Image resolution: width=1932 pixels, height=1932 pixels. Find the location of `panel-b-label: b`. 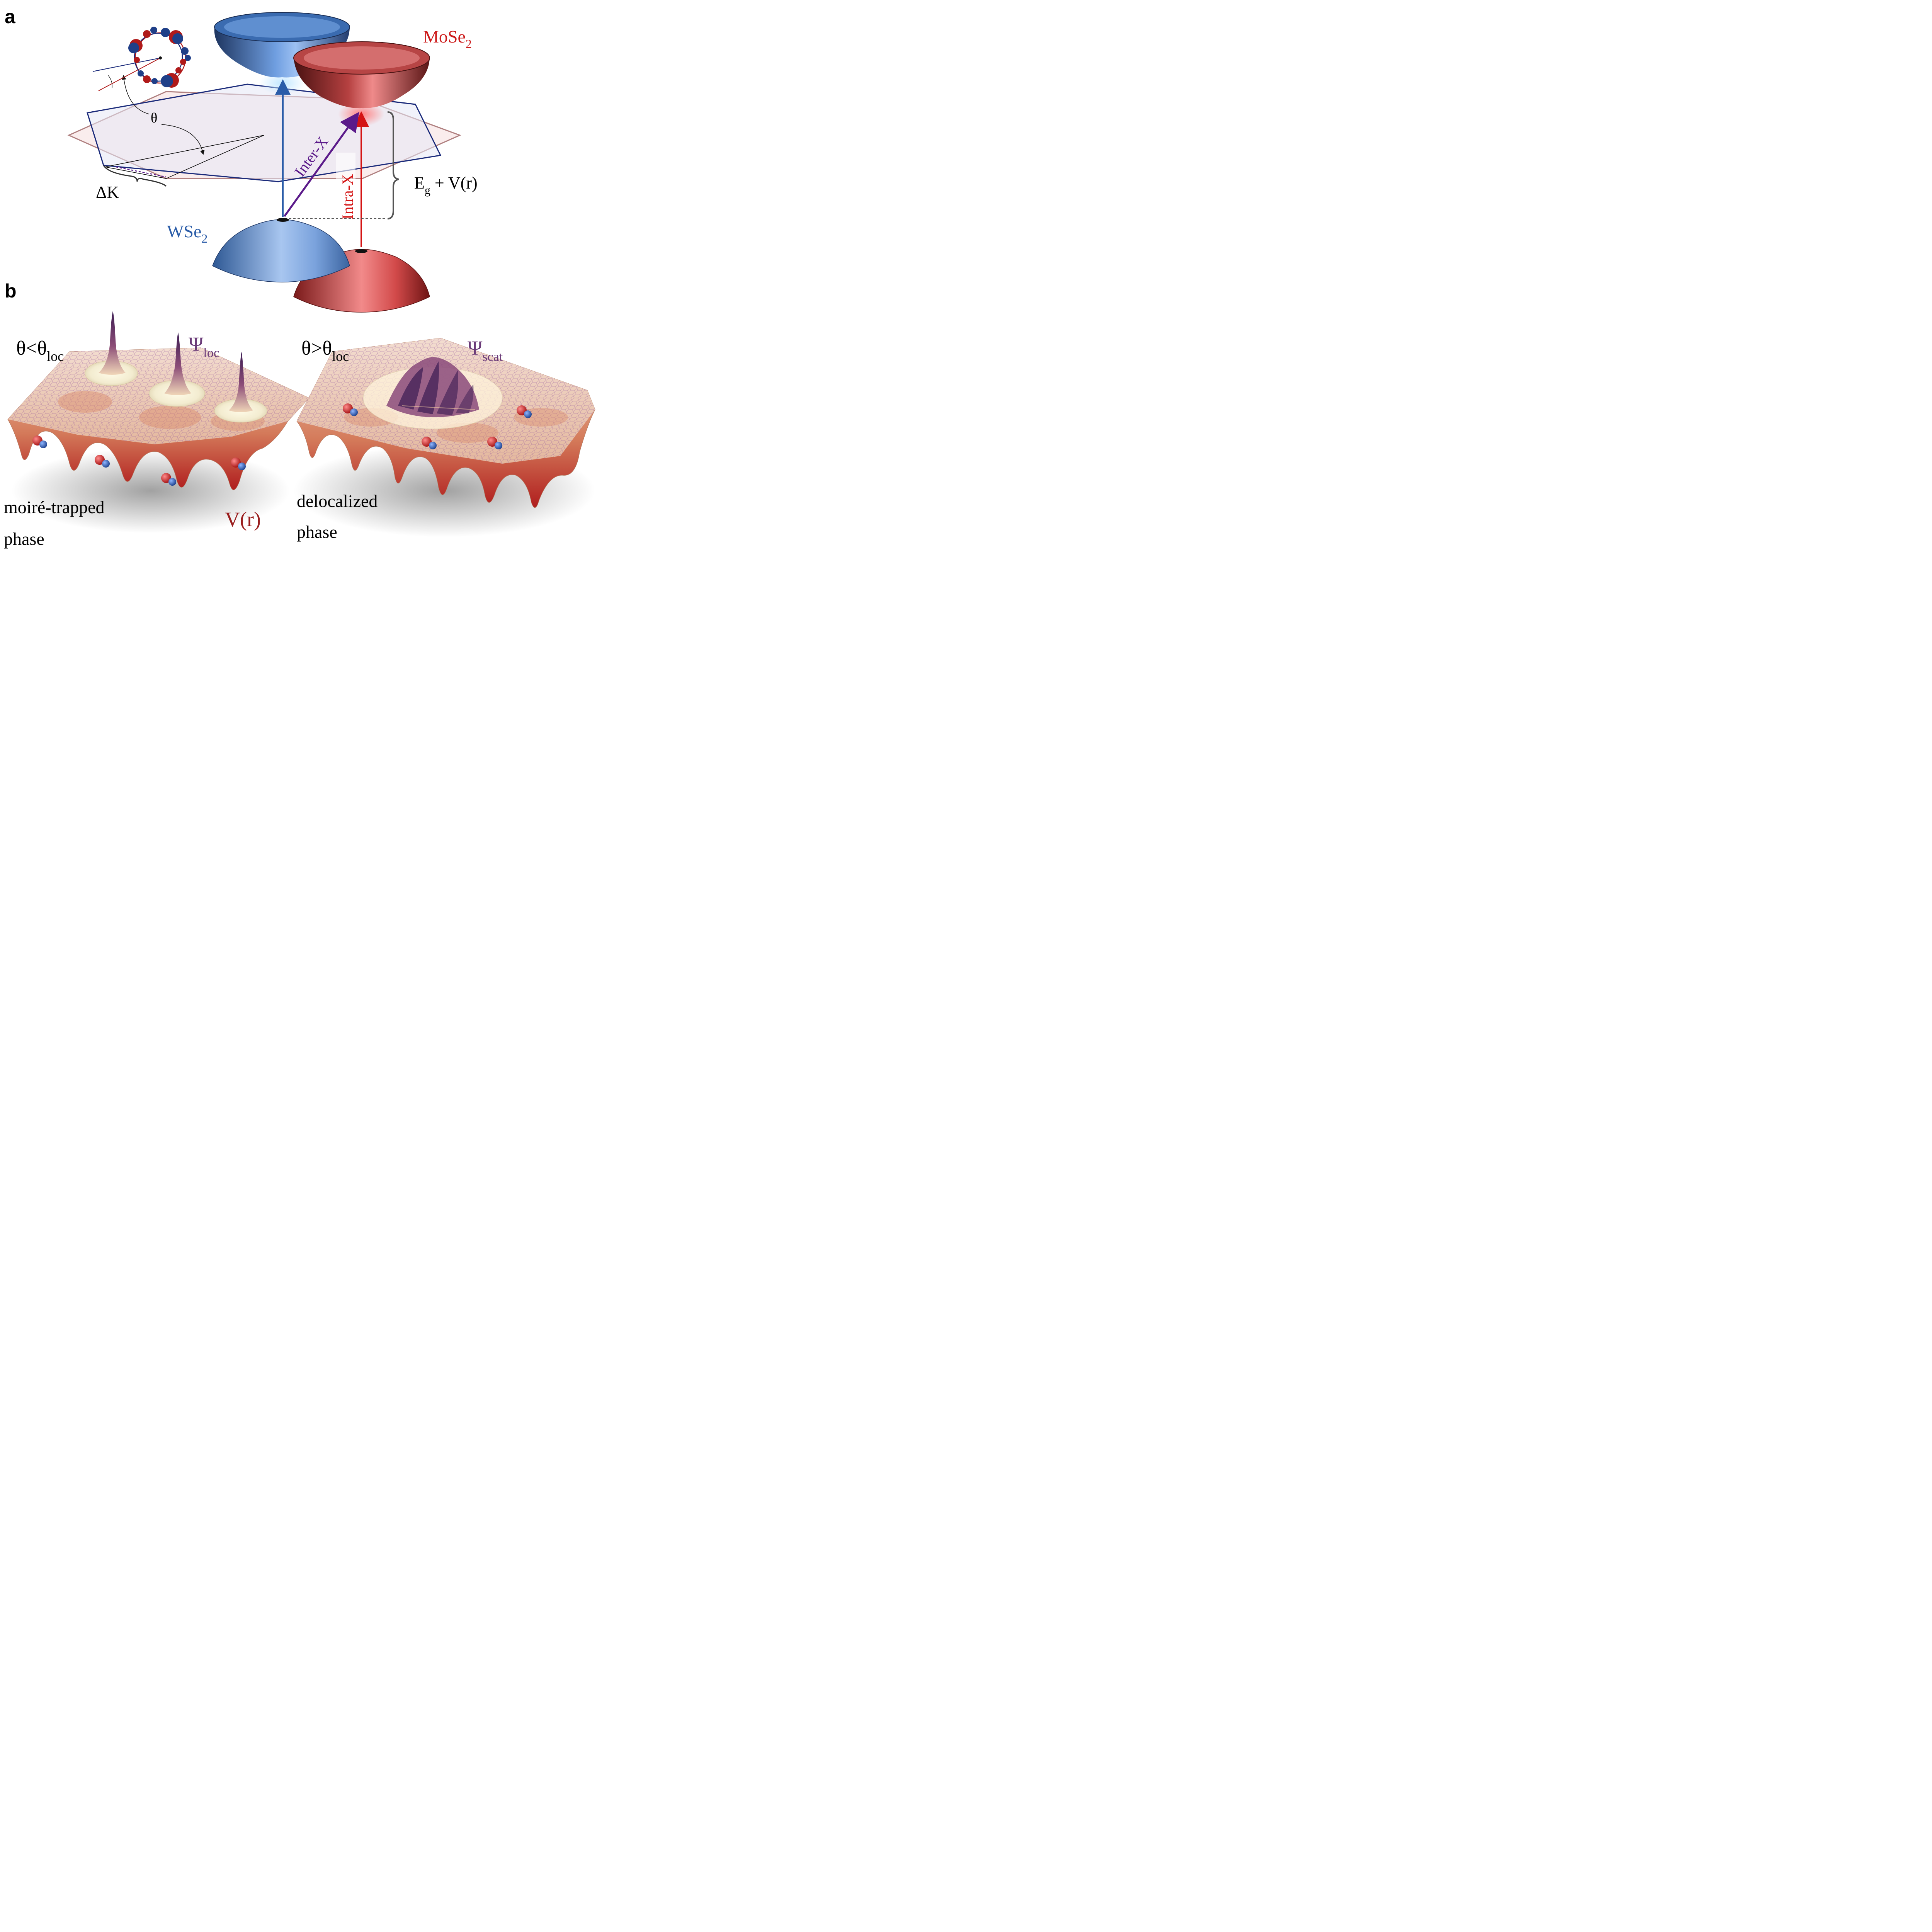

panel-b-label: b is located at coordinates (11, 291).